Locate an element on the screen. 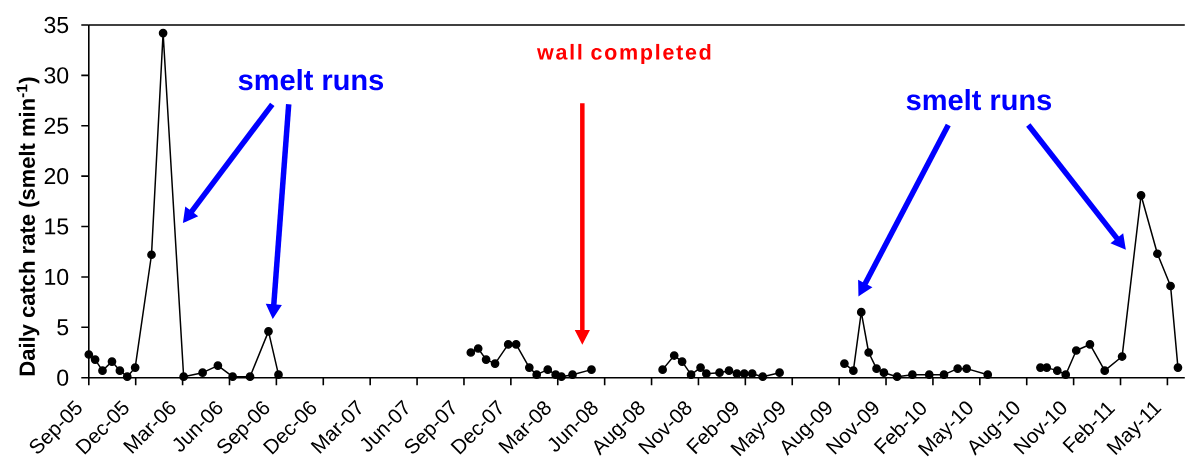 The height and width of the screenshot is (458, 1186). y-tick-label: 25 is located at coordinates (56, 125).